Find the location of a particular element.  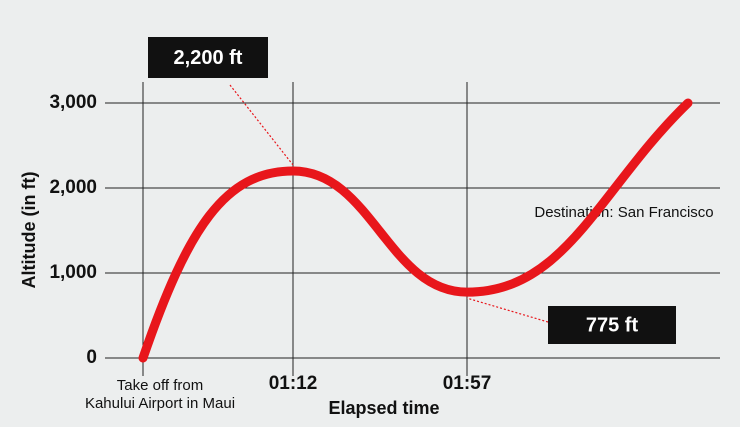

x-tick-label-line: Kahului Airport in Maui is located at coordinates (160, 403).